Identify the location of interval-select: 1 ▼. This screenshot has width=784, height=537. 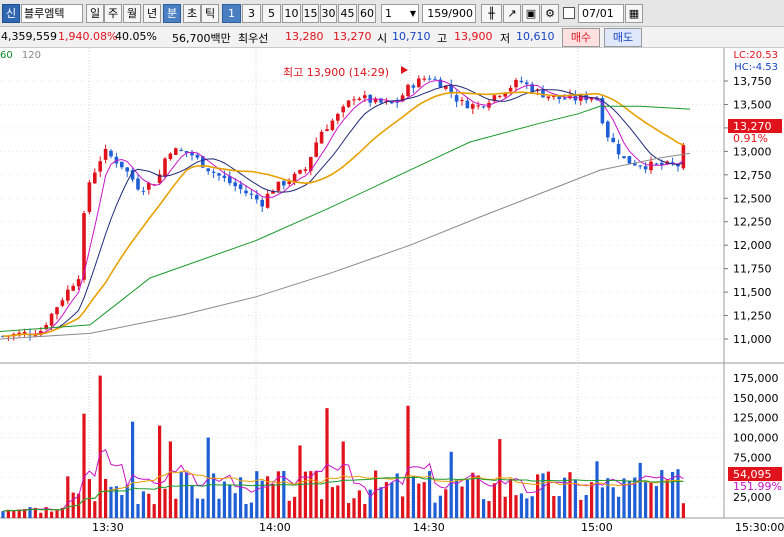
(400, 13).